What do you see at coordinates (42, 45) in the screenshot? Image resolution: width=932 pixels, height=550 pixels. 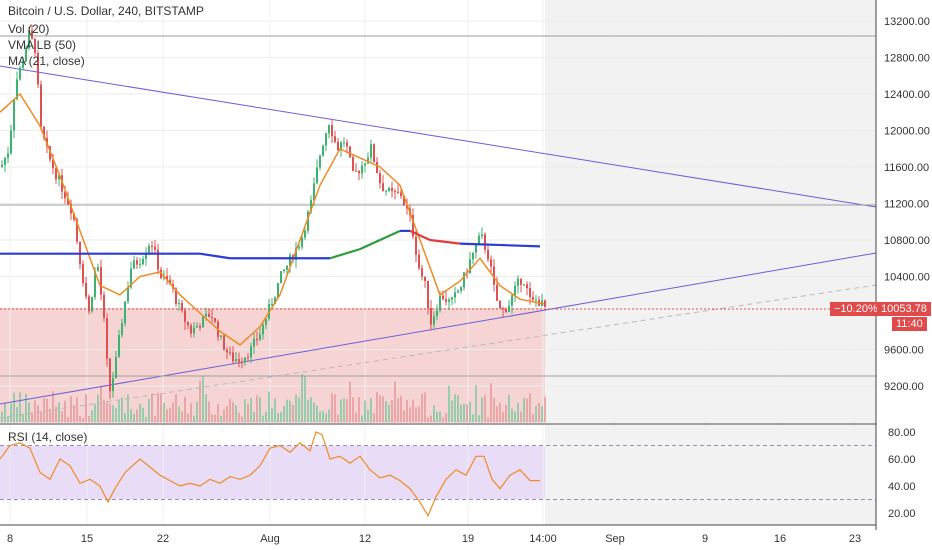 I see `legend-vma: VMA LB (50)` at bounding box center [42, 45].